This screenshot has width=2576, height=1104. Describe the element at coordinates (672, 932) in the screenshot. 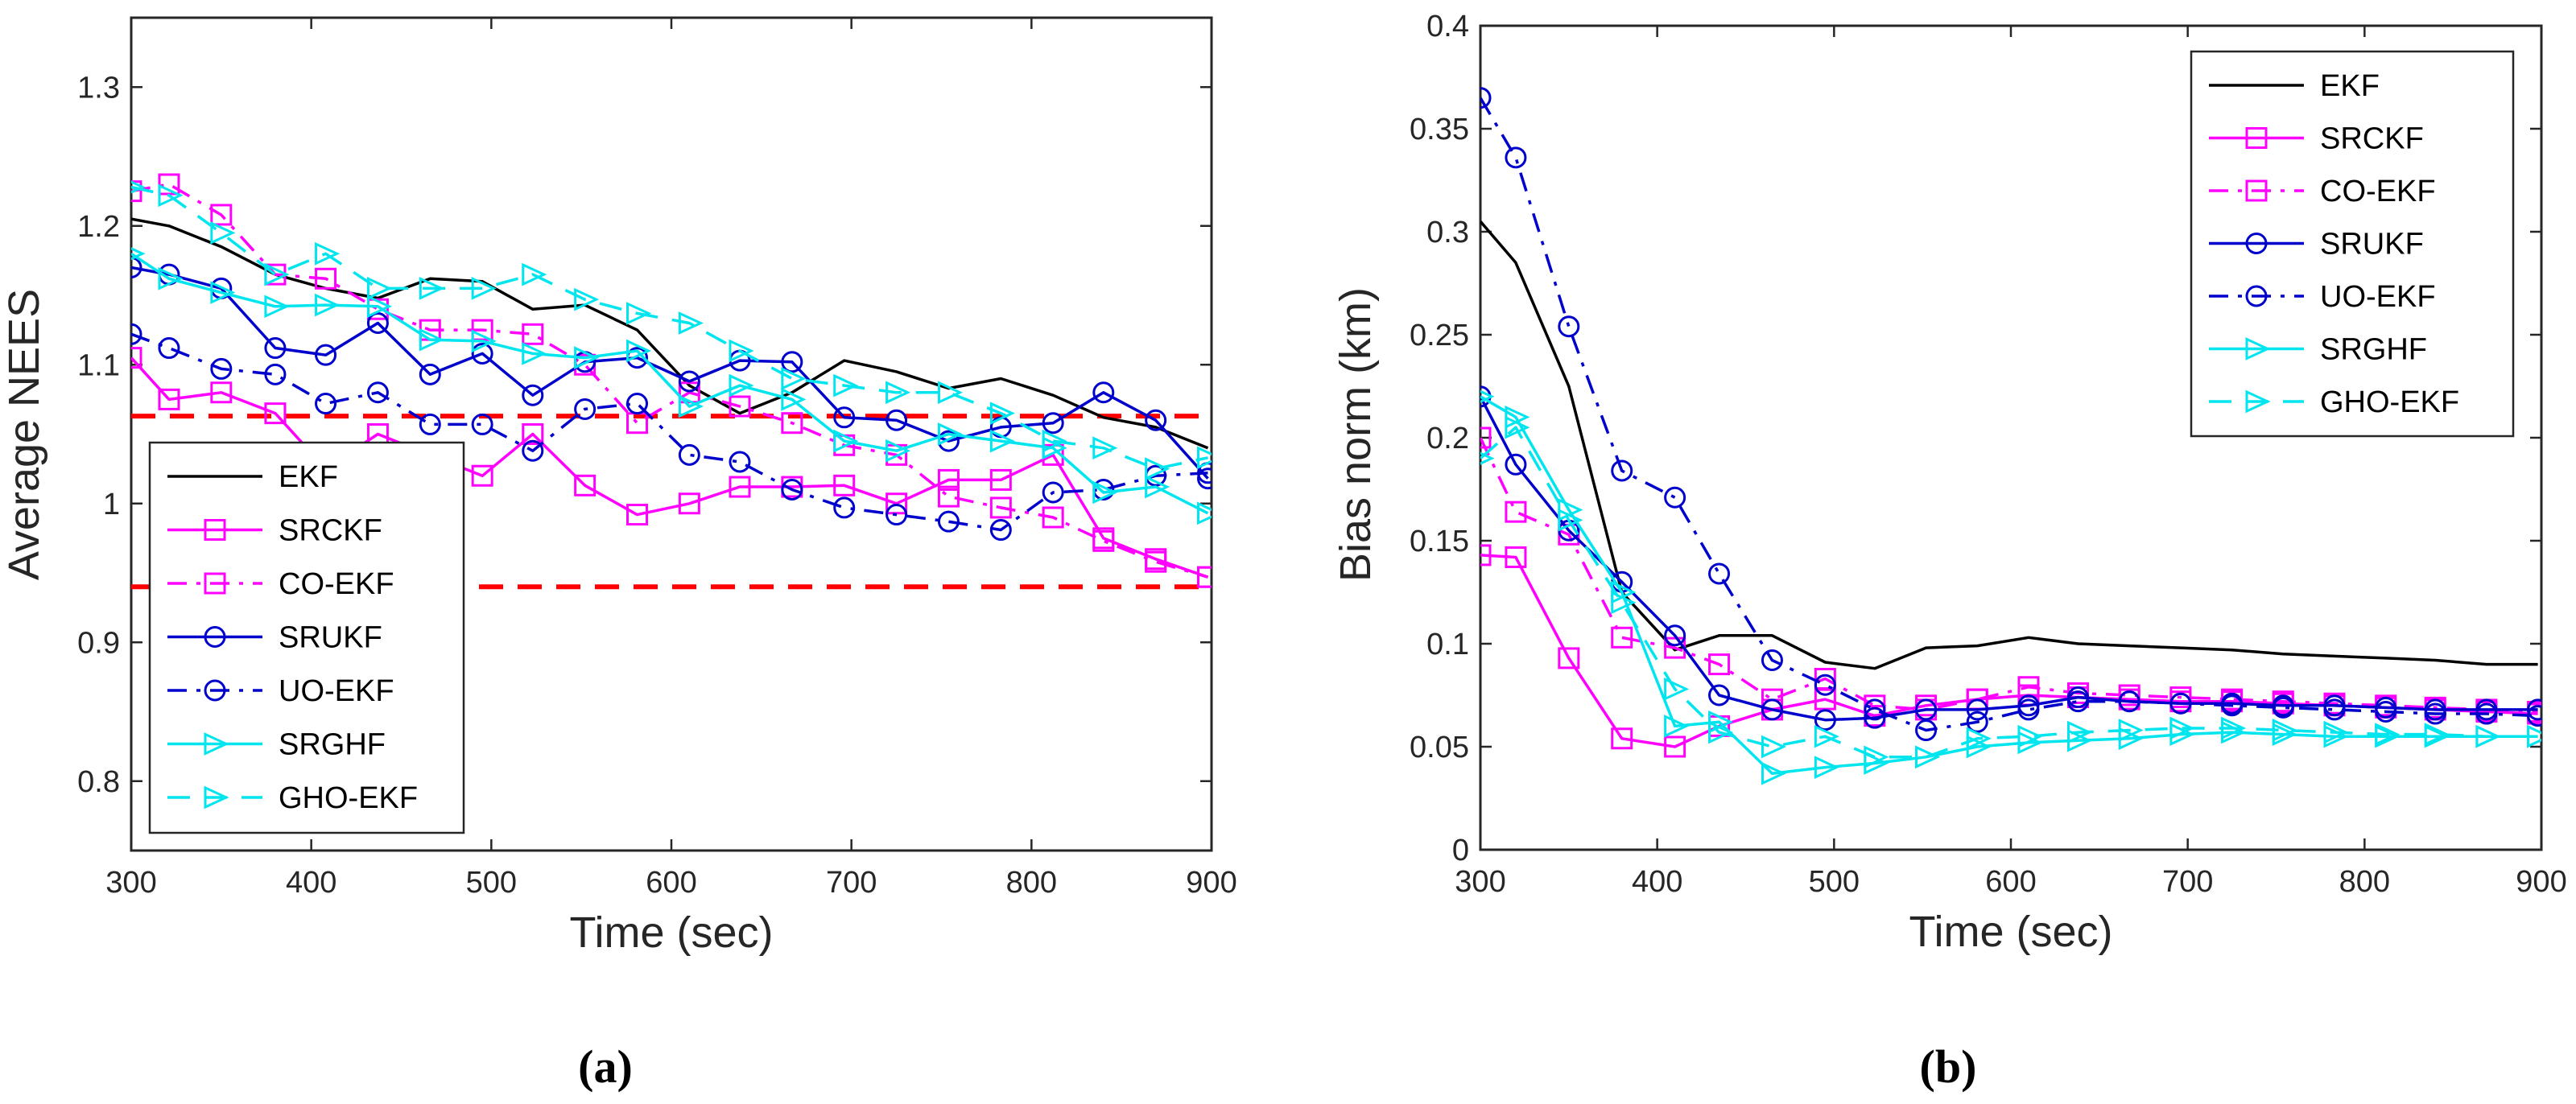

I see `x-axis-label: Time (sec)` at that location.